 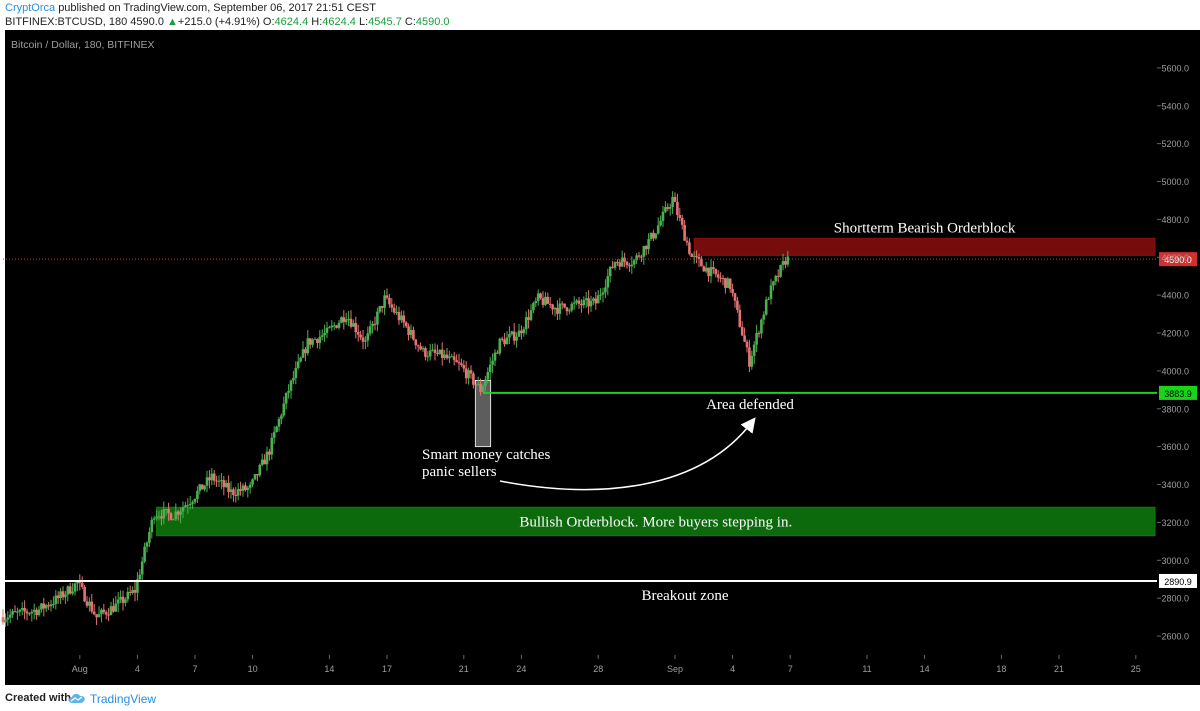 I want to click on tradingview-cloud-icon, so click(x=77, y=698).